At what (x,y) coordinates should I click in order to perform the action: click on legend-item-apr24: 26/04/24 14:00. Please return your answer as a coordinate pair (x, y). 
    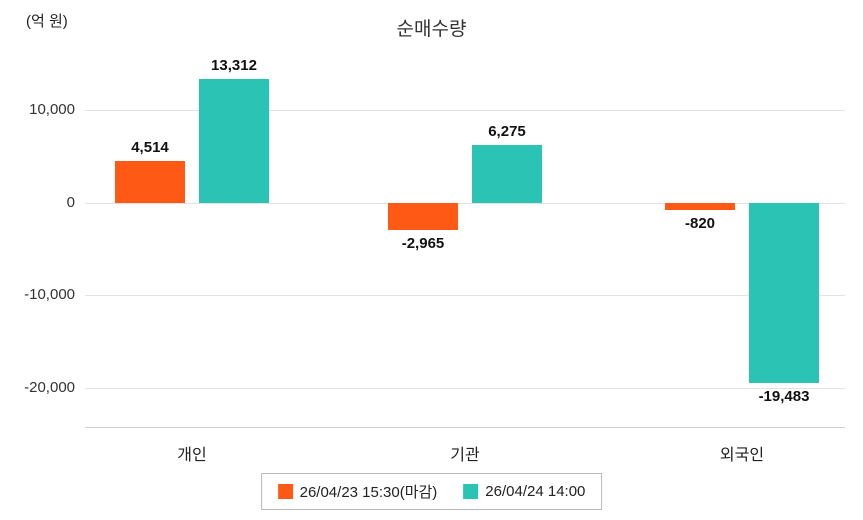
    Looking at the image, I should click on (524, 491).